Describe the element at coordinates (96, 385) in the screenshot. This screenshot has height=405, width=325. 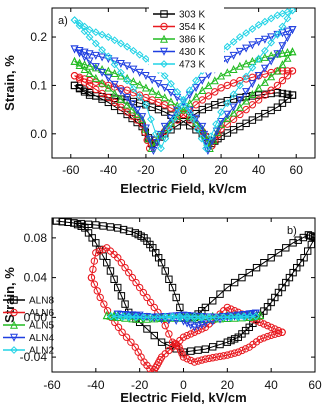
I see `x-tick-label: -40` at that location.